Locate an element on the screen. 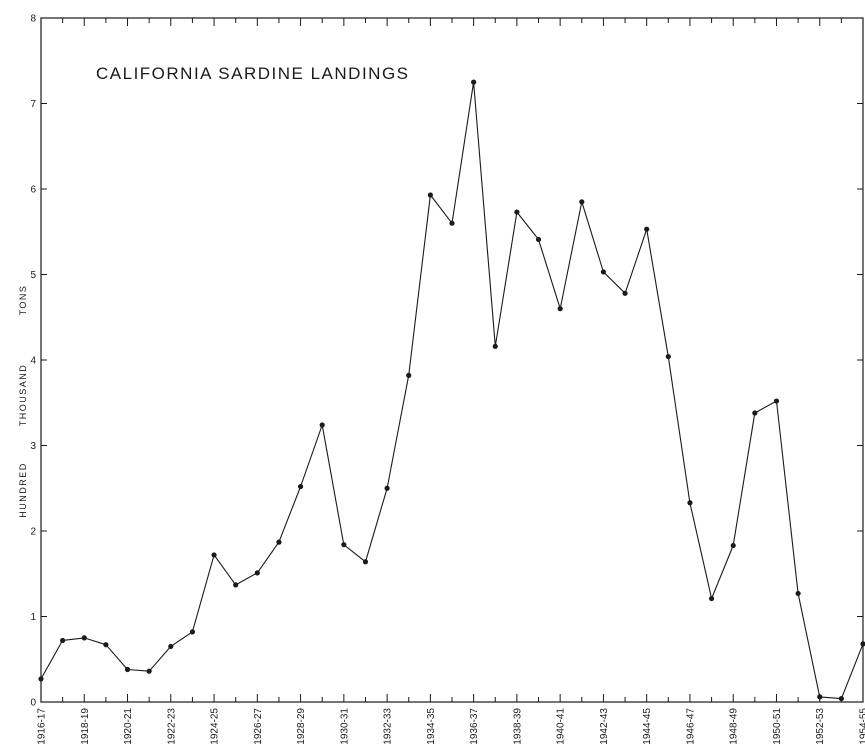 This screenshot has height=754, width=865. y-axis-label: HUNDRED THOUSAND TONS is located at coordinates (23, 401).